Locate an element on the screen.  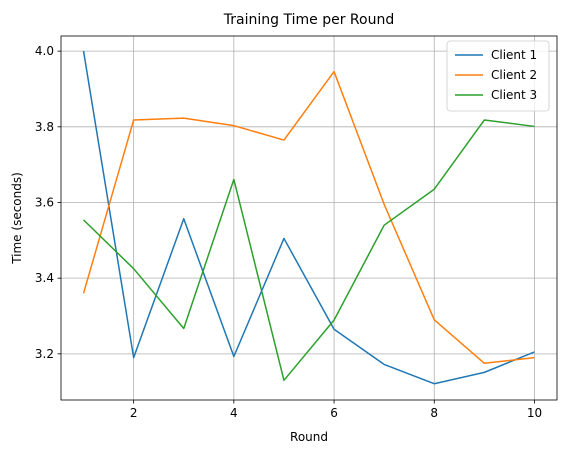
chart-title: Training Time per Round is located at coordinates (308, 20).